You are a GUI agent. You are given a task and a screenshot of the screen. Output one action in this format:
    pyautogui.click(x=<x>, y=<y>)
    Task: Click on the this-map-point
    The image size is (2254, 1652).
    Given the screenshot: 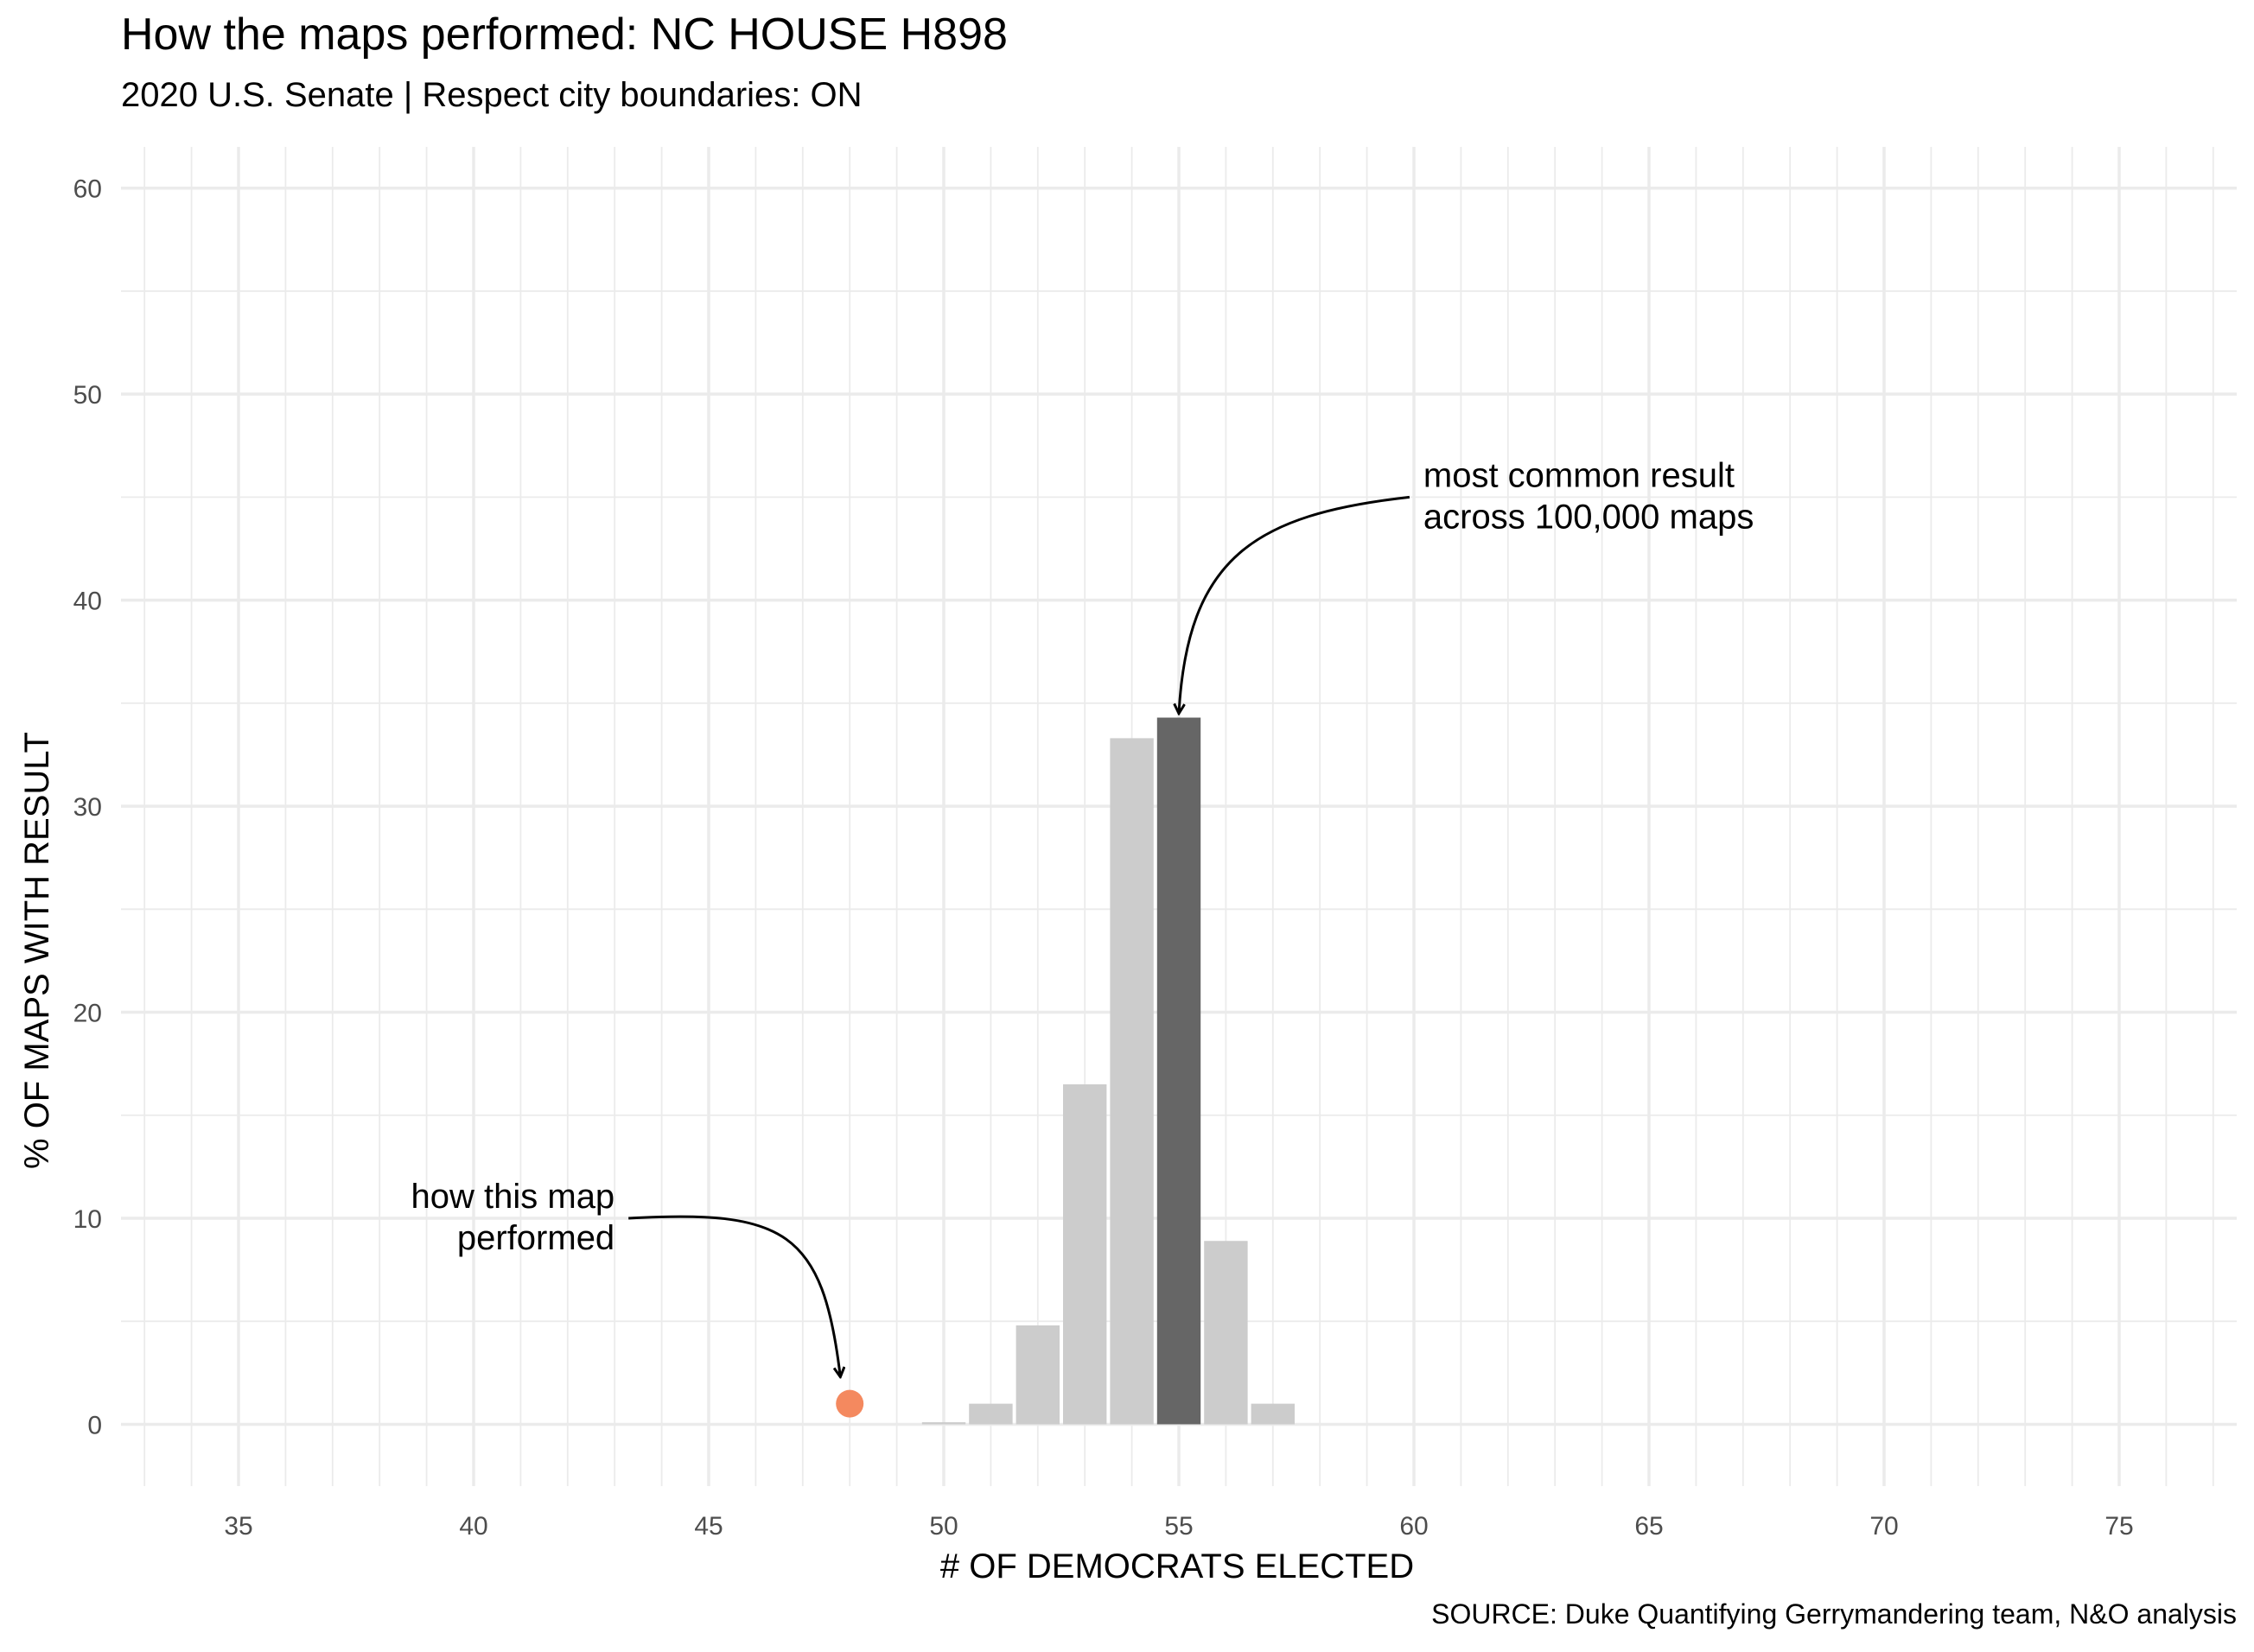 What is the action you would take?
    pyautogui.click(x=849, y=1404)
    